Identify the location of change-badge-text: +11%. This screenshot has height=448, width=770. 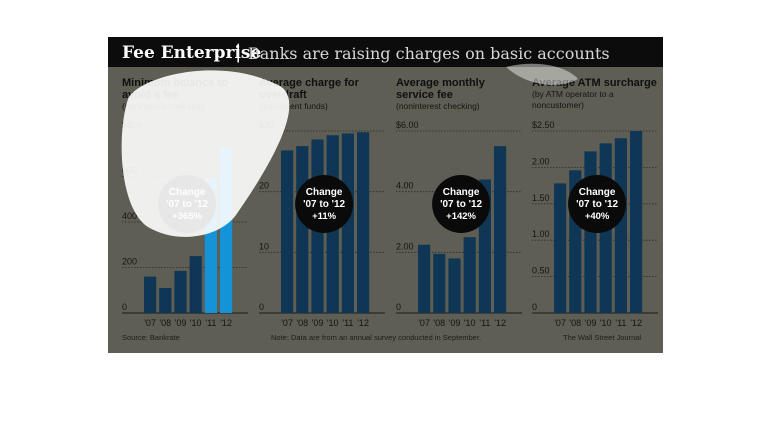
(324, 216).